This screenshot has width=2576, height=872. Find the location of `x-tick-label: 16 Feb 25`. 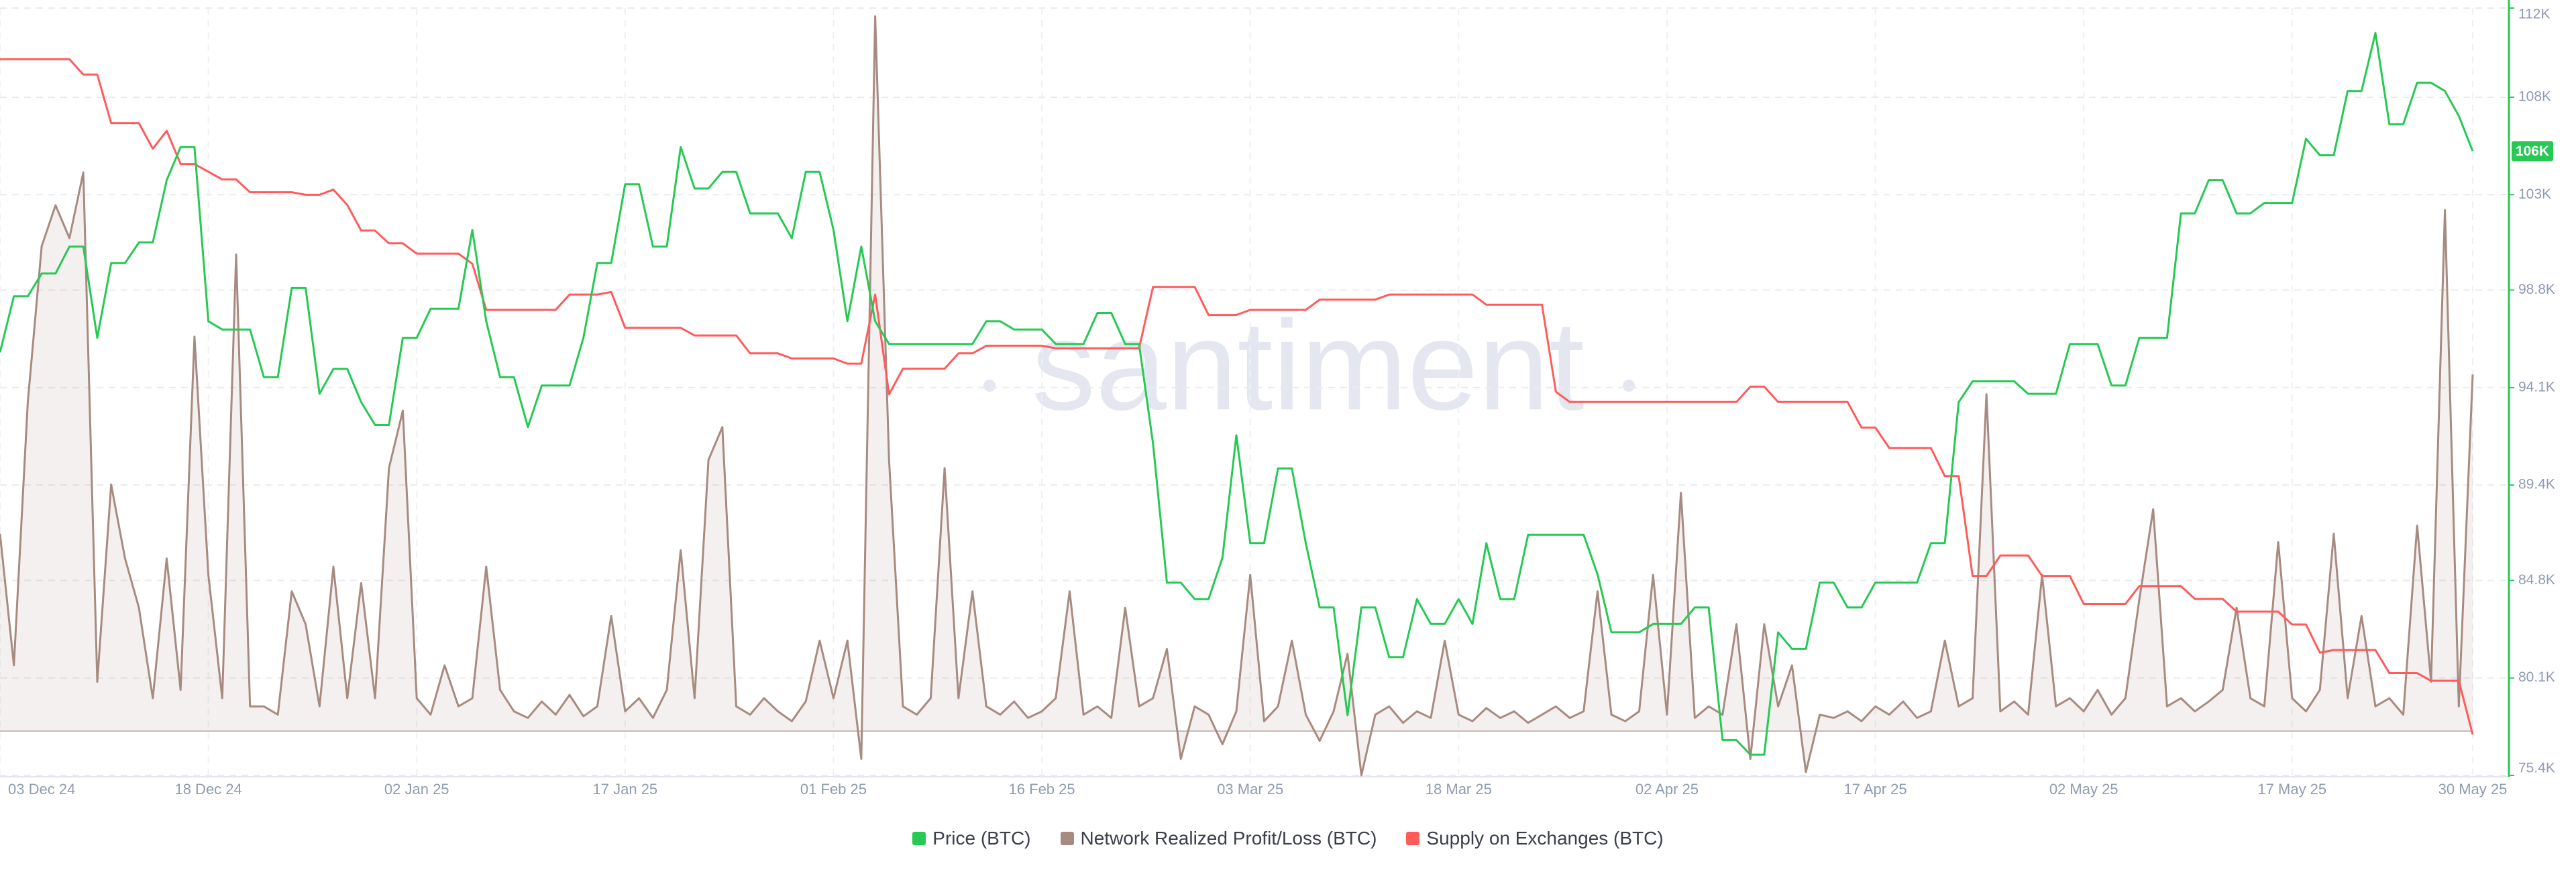

x-tick-label: 16 Feb 25 is located at coordinates (1042, 790).